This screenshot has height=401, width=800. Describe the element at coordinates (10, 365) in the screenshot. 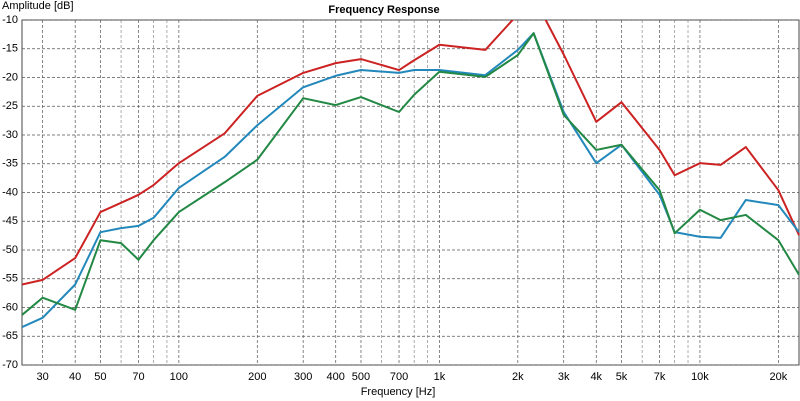

I see `y-tick-label: -70` at that location.